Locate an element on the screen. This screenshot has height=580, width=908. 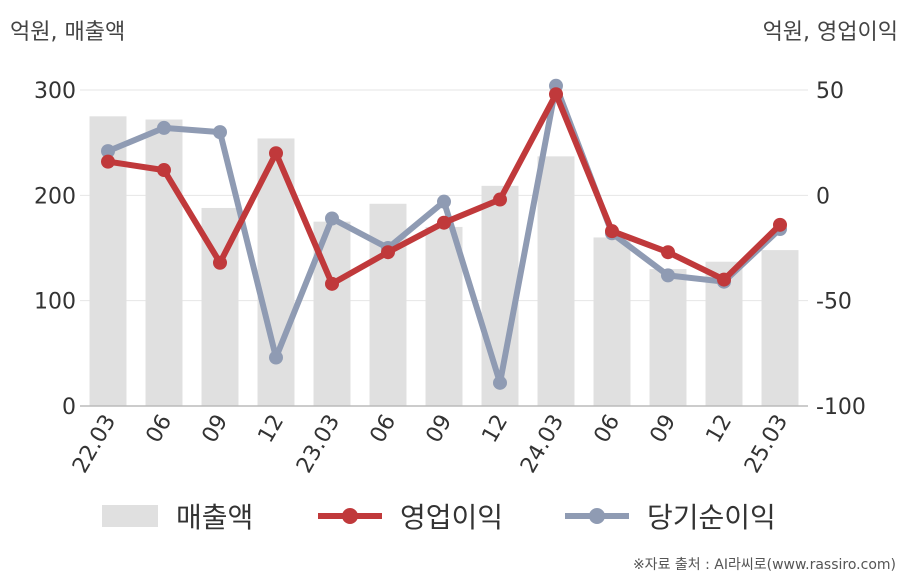
y-left-tick-label: 200 is located at coordinates (55, 196).